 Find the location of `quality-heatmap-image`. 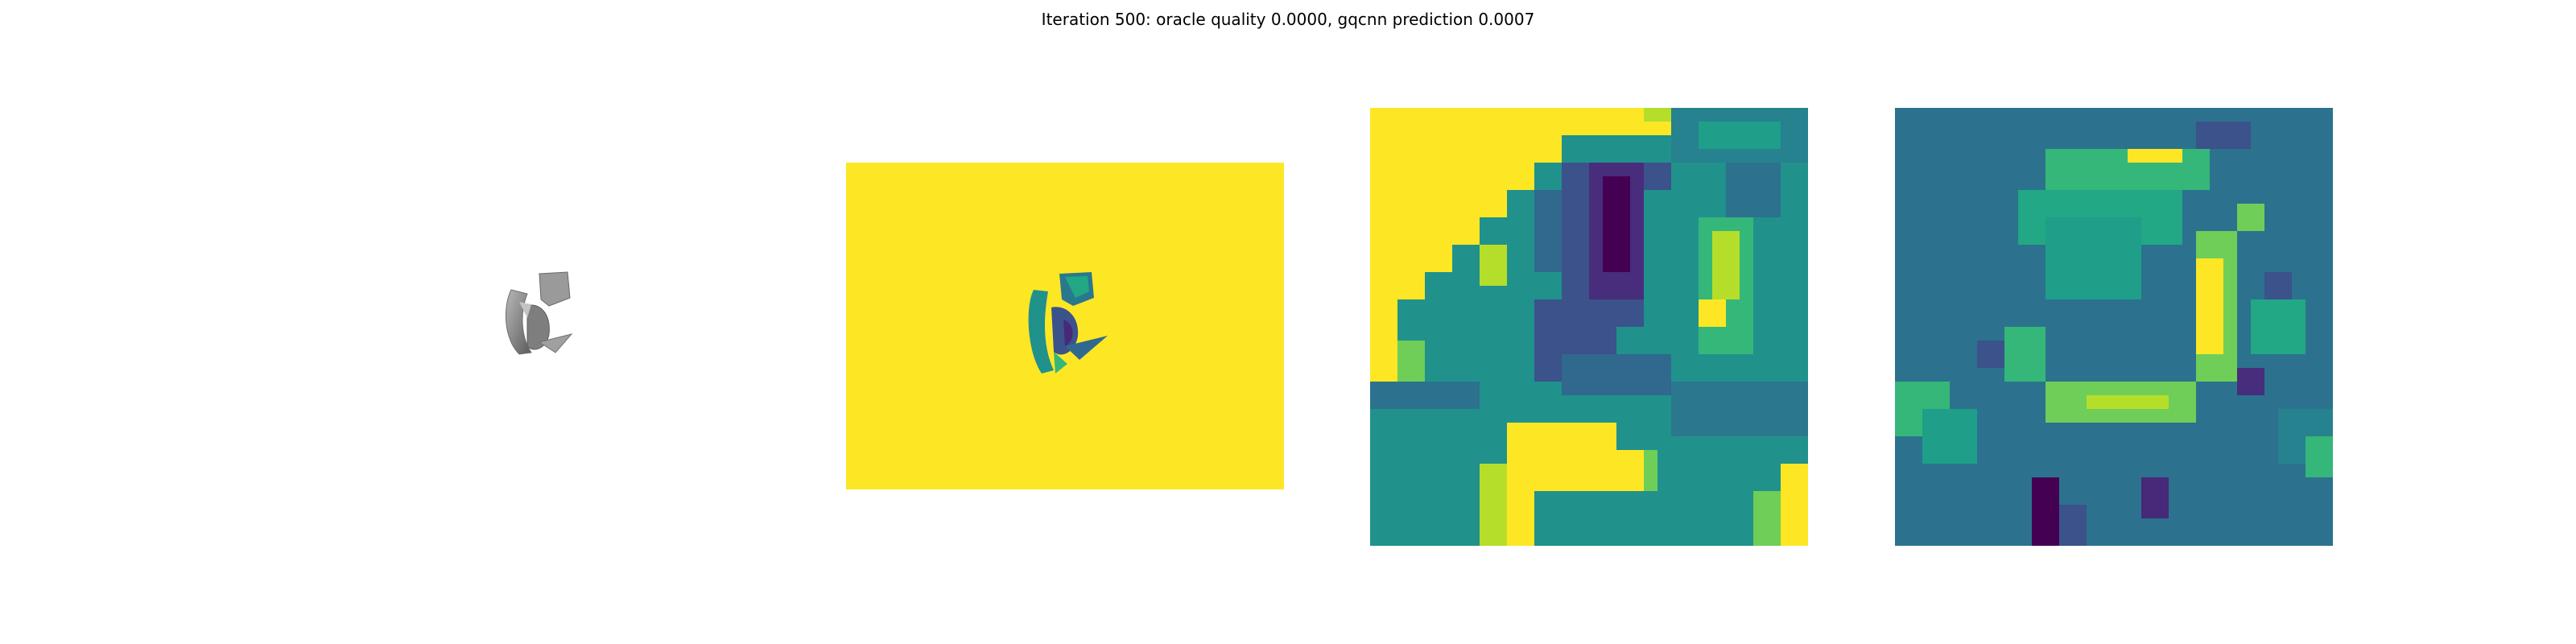

quality-heatmap-image is located at coordinates (2114, 327).